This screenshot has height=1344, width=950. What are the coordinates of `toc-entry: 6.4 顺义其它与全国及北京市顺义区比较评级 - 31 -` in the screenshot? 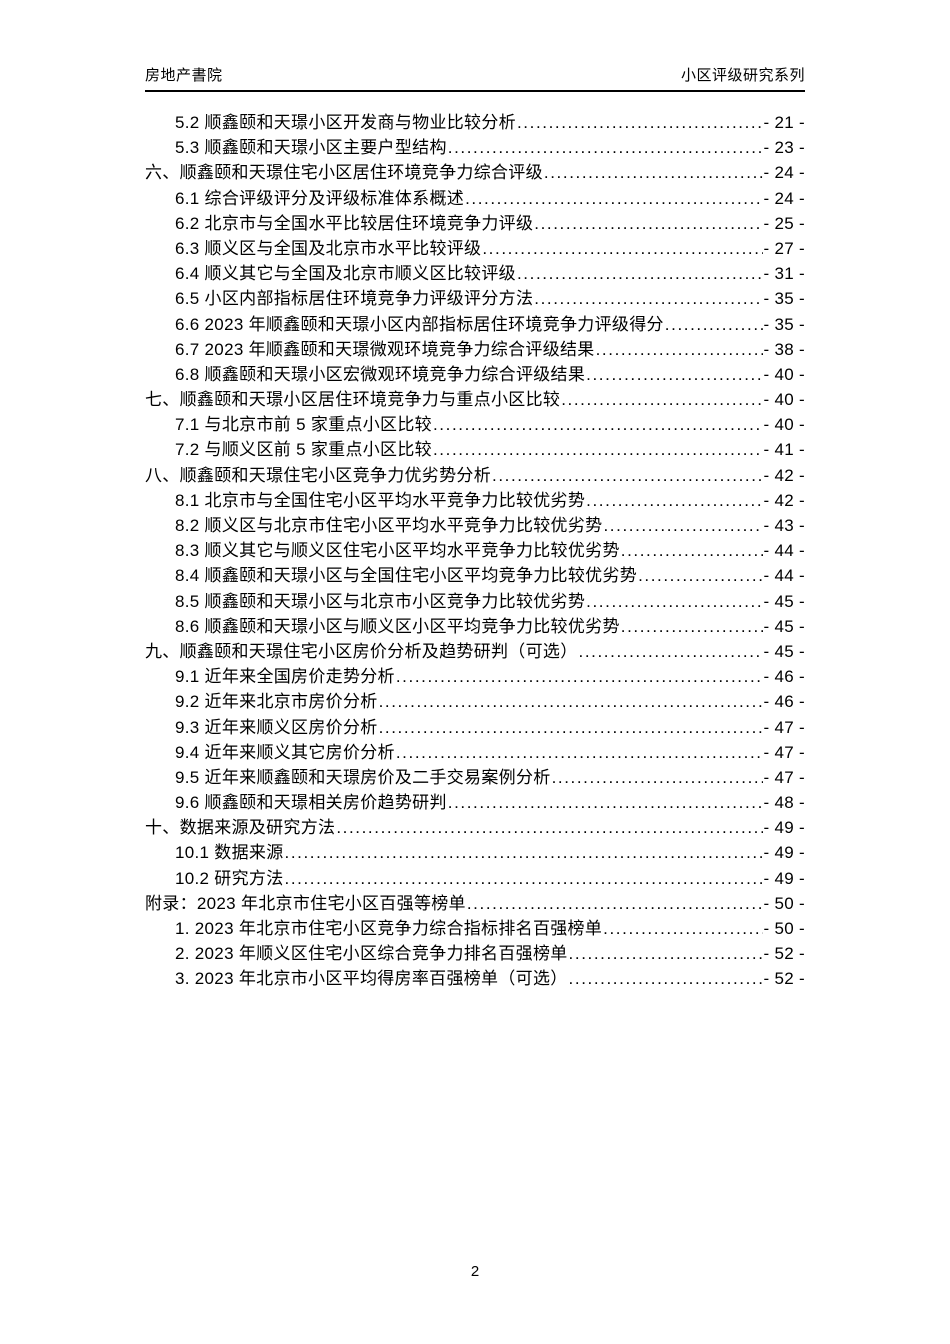 It's located at (490, 271).